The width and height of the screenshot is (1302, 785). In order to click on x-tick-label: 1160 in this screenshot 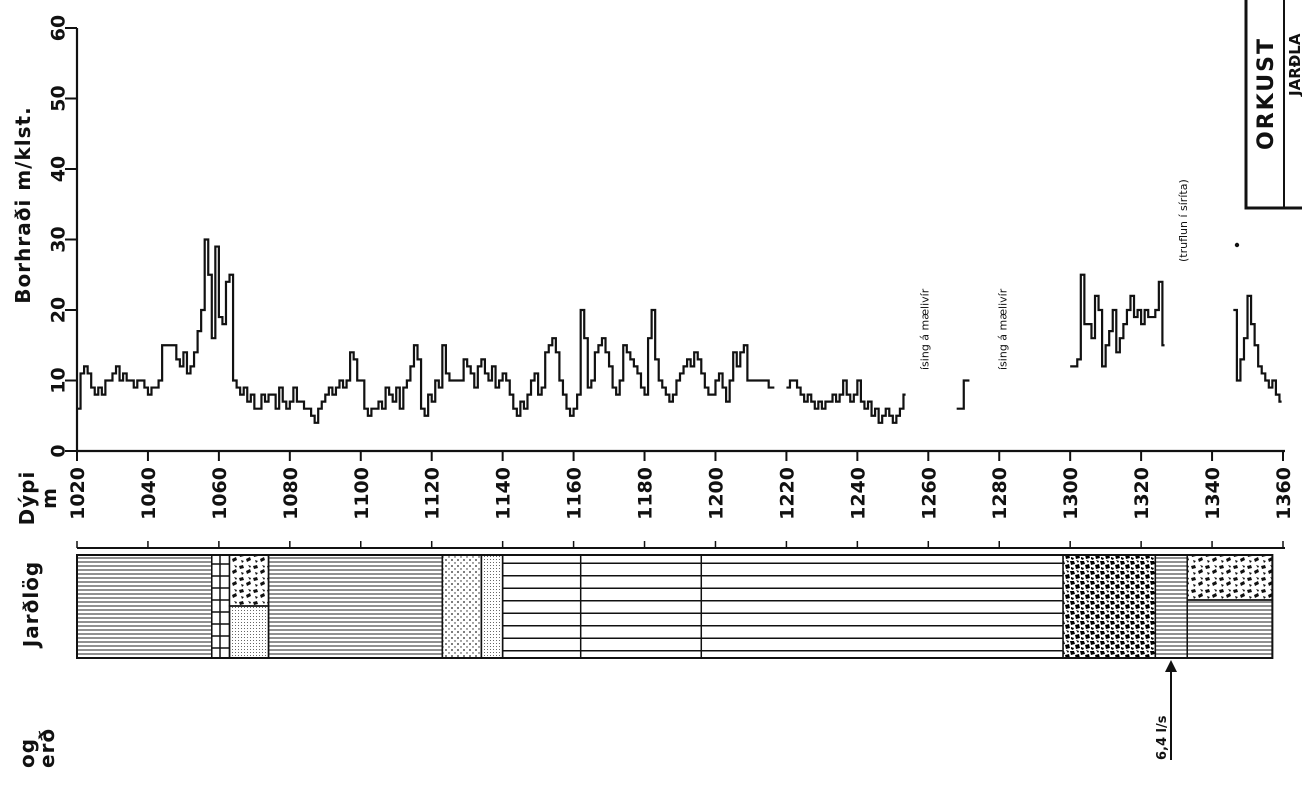, I will do `click(575, 493)`.